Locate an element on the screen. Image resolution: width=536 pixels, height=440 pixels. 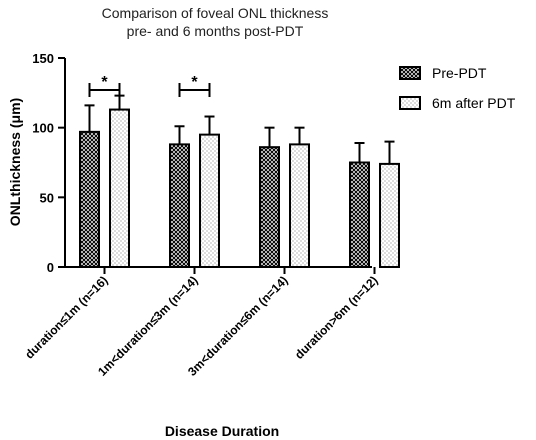
y-tick-label: 150 is located at coordinates (43, 58).